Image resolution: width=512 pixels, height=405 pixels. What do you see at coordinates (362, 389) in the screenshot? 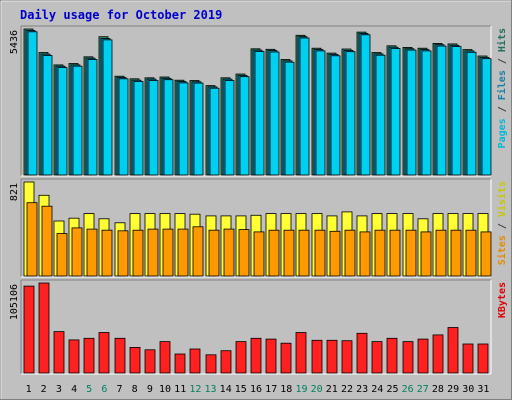
I see `x-tick-label-23: 23` at bounding box center [362, 389].